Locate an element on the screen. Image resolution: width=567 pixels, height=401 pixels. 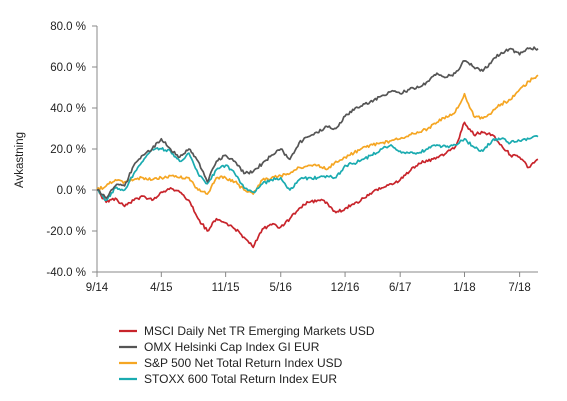
legend-label: STOXX 600 Total Return Index EUR is located at coordinates (240, 379).